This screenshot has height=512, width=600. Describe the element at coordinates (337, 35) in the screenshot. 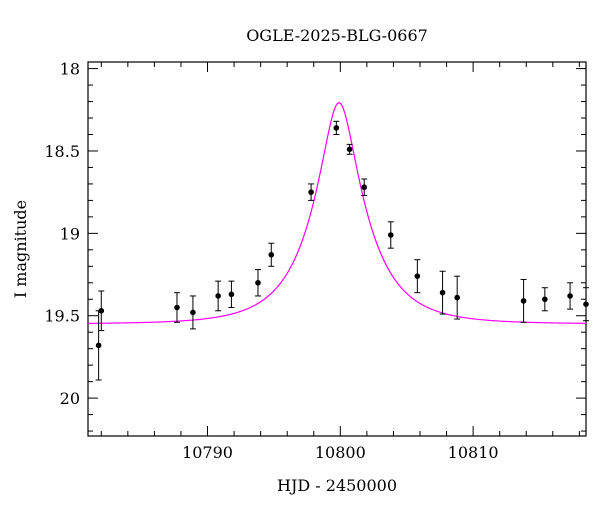

I see `chart-title: OGLE-2025-BLG-0667` at that location.